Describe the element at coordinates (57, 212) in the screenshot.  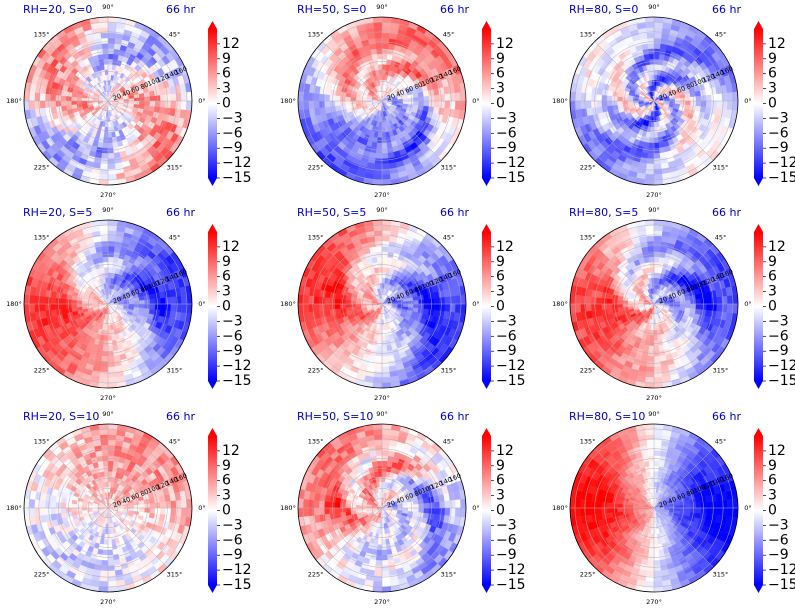
I see `panel-title: RH=20, S=5` at that location.